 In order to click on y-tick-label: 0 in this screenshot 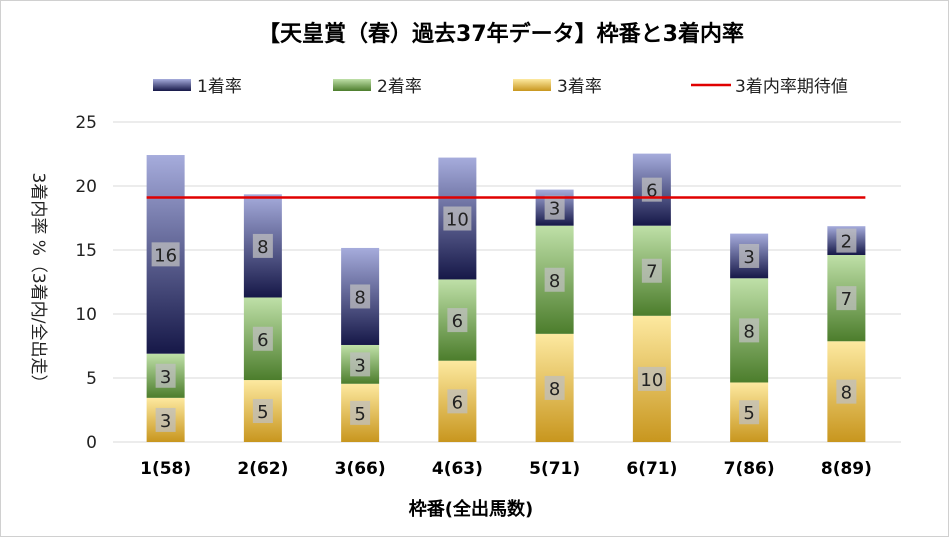, I will do `click(91, 443)`.